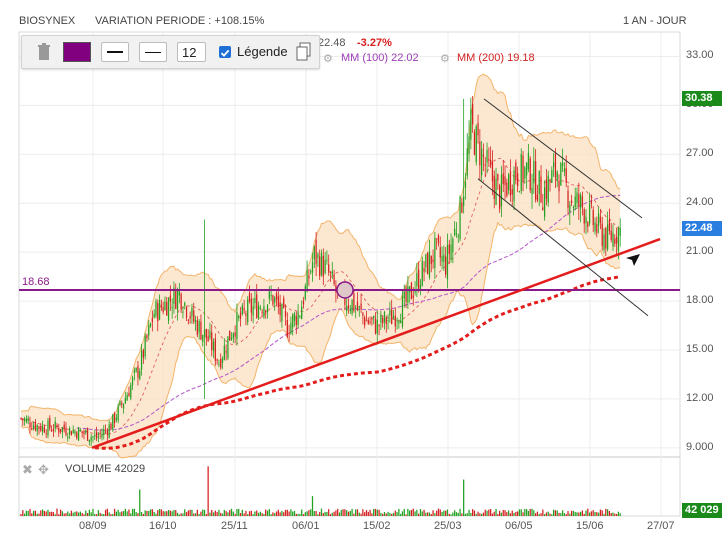  What do you see at coordinates (380, 58) in the screenshot?
I see `legend-mm100: MM (100) 22.02` at bounding box center [380, 58].